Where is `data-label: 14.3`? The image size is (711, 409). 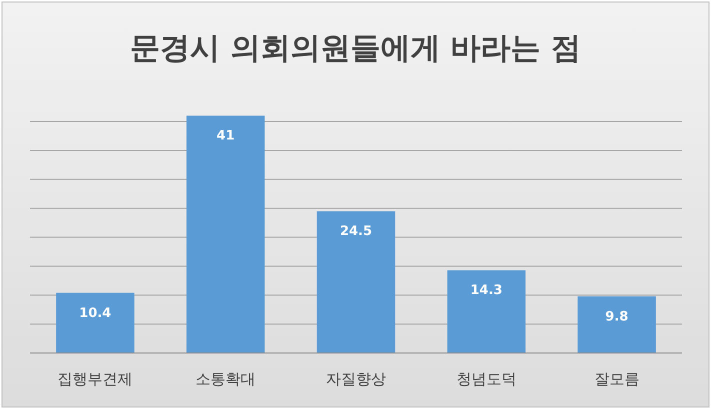
data-label: 14.3 is located at coordinates (486, 290).